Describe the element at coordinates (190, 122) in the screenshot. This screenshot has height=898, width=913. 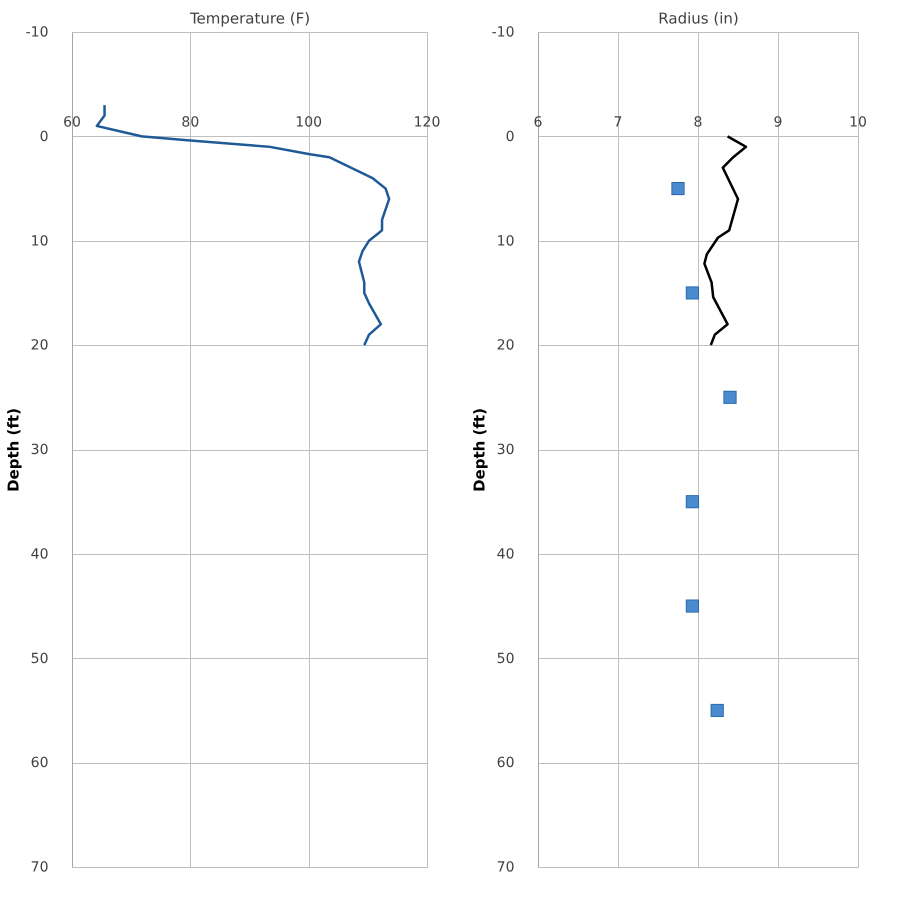
I see `x-tick-label: 80` at that location.